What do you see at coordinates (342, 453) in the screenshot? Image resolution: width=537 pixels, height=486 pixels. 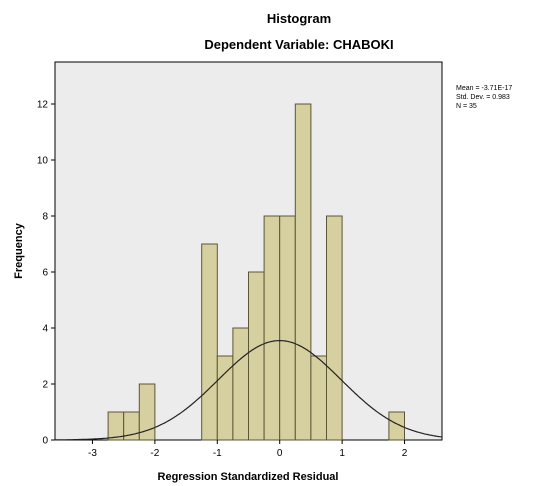 I see `x-tick-label-1: 1` at bounding box center [342, 453].